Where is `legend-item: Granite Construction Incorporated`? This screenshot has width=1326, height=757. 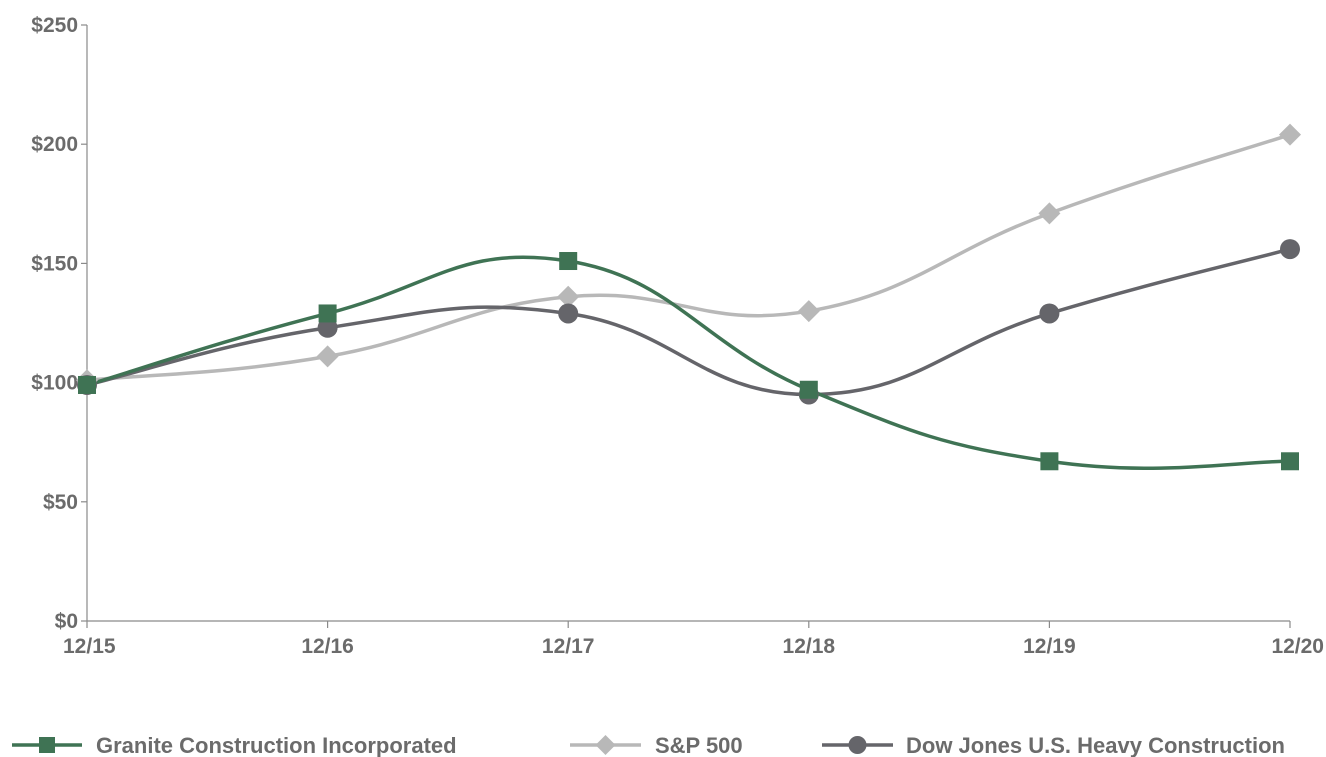 legend-item: Granite Construction Incorporated is located at coordinates (234, 745).